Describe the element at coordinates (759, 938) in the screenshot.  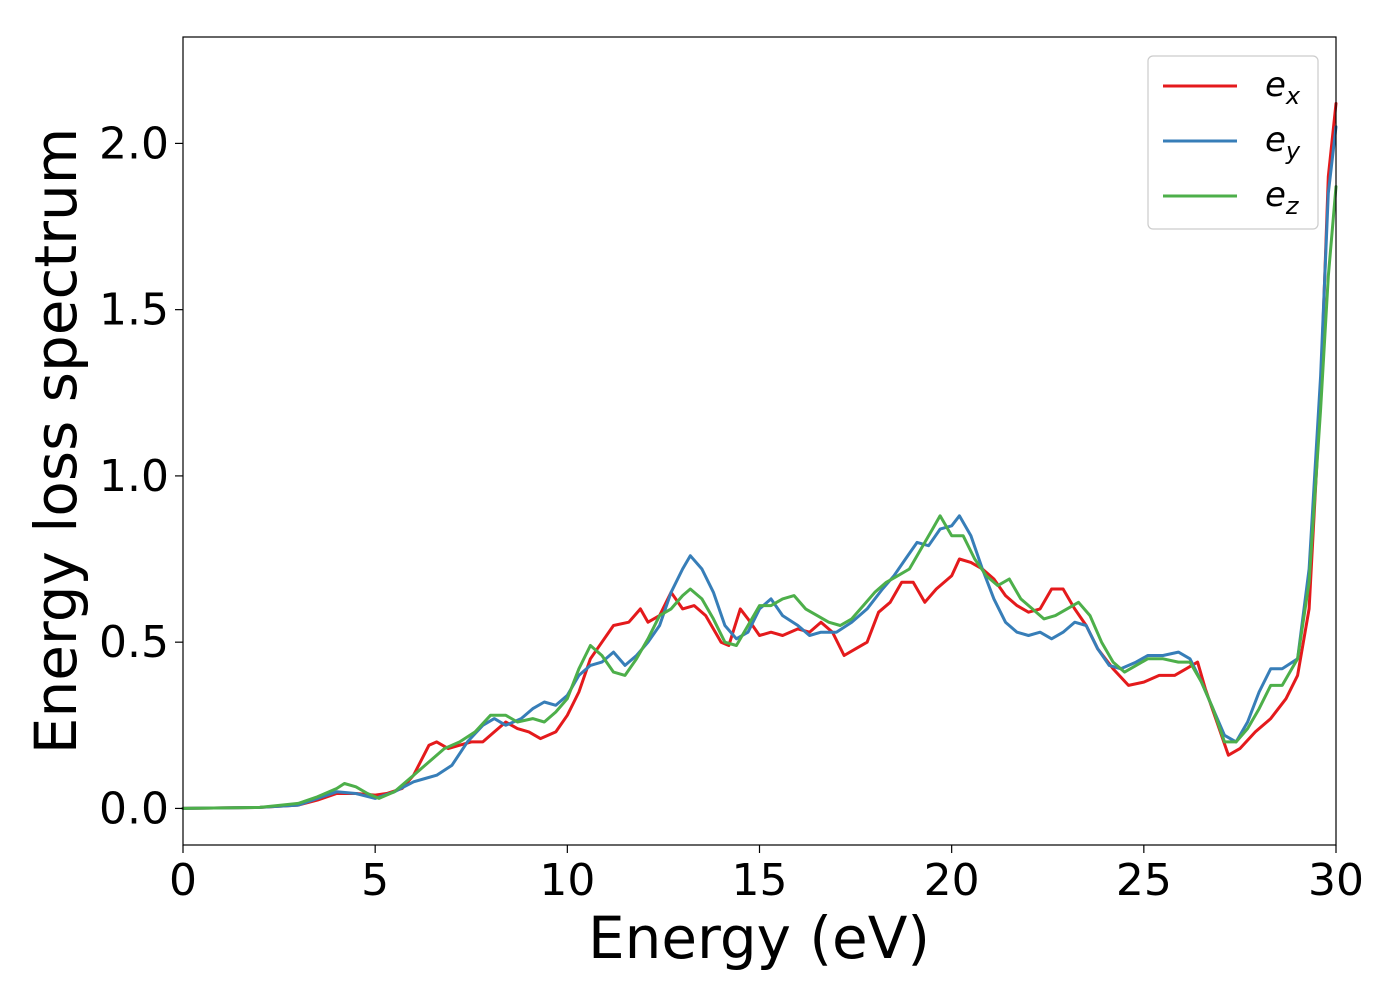
I see `x-axis-title: Energy (eV)` at that location.